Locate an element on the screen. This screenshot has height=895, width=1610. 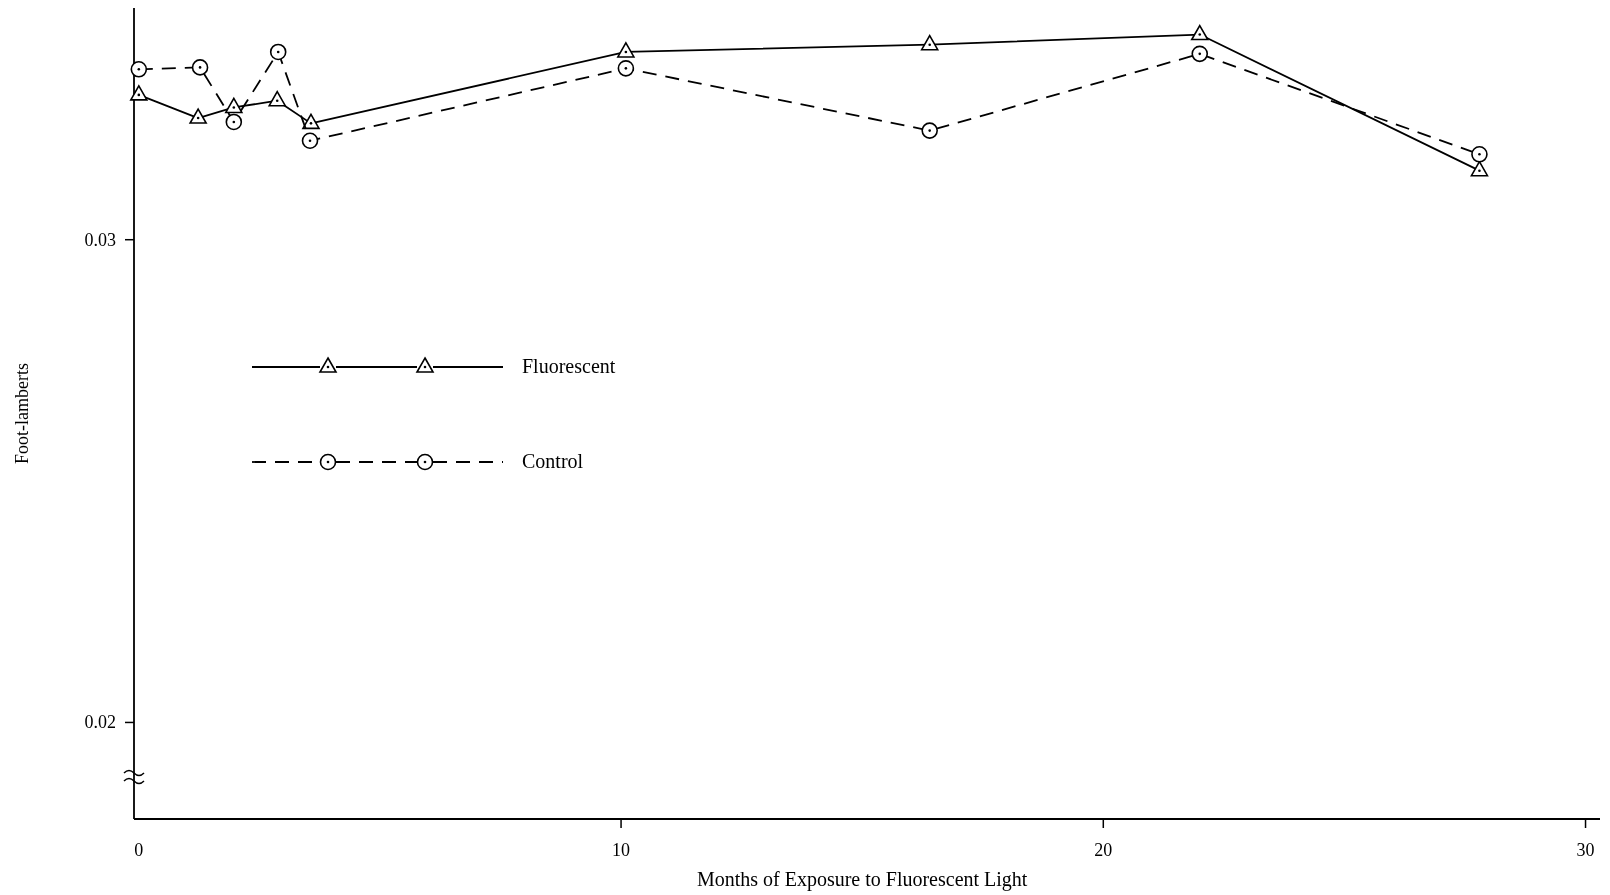
y-tick-label: 0.03 is located at coordinates (100, 239).